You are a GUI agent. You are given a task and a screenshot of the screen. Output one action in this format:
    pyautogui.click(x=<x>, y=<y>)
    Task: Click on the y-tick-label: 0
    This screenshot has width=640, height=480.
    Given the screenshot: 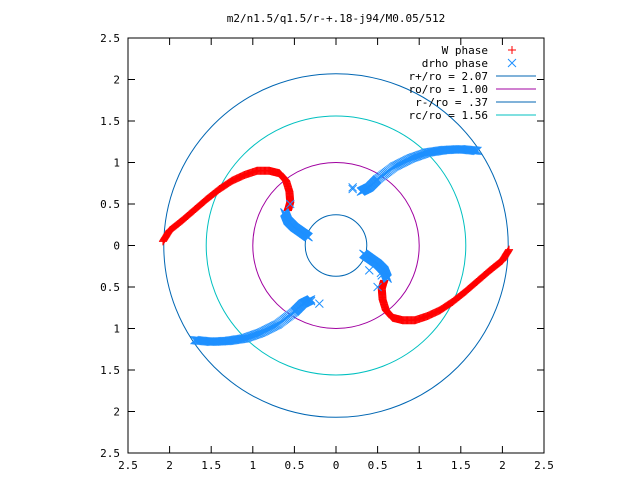 What is the action you would take?
    pyautogui.click(x=116, y=246)
    